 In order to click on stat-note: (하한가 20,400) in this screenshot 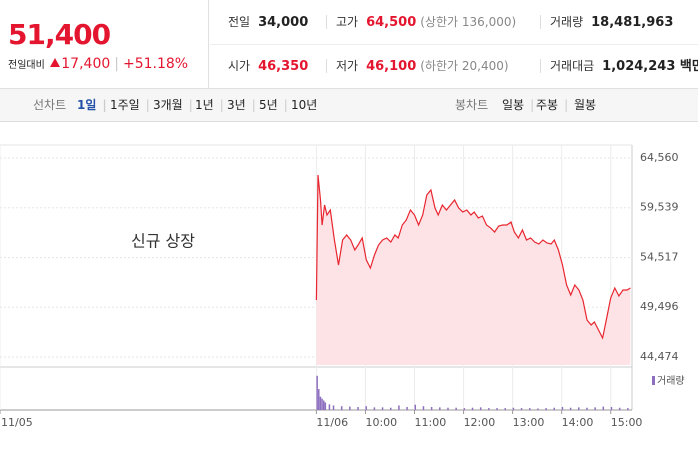, I will do `click(464, 66)`.